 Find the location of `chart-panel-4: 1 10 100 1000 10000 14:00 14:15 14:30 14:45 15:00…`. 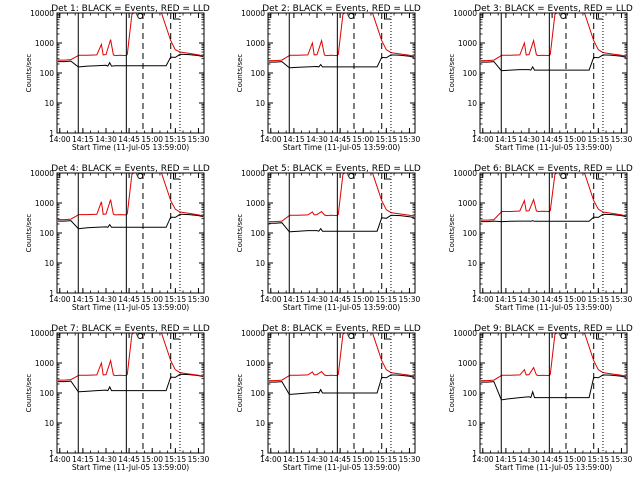

chart-panel-4: 1 10 100 1000 10000 14:00 14:15 14:30 14:45 15:00… is located at coordinates (117, 238).